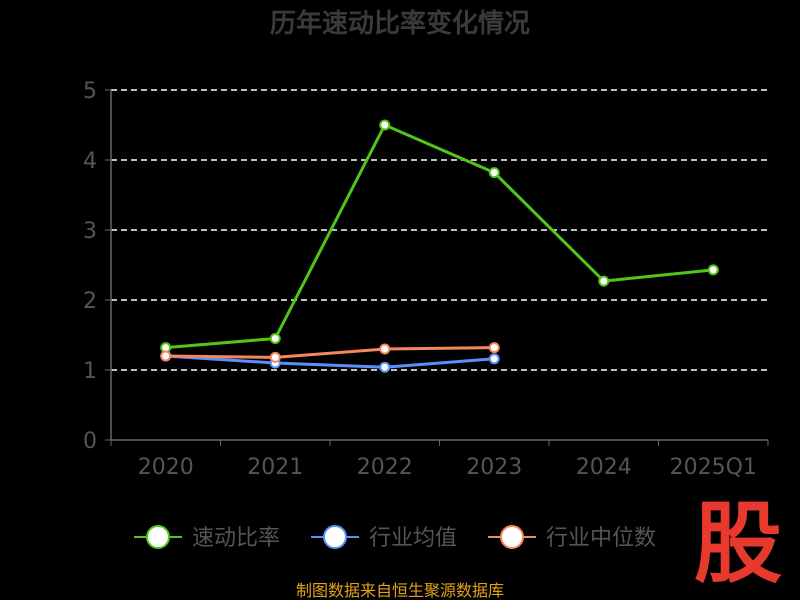 The width and height of the screenshot is (800, 600). What do you see at coordinates (604, 467) in the screenshot?
I see `x-tick-label: 2024` at bounding box center [604, 467].